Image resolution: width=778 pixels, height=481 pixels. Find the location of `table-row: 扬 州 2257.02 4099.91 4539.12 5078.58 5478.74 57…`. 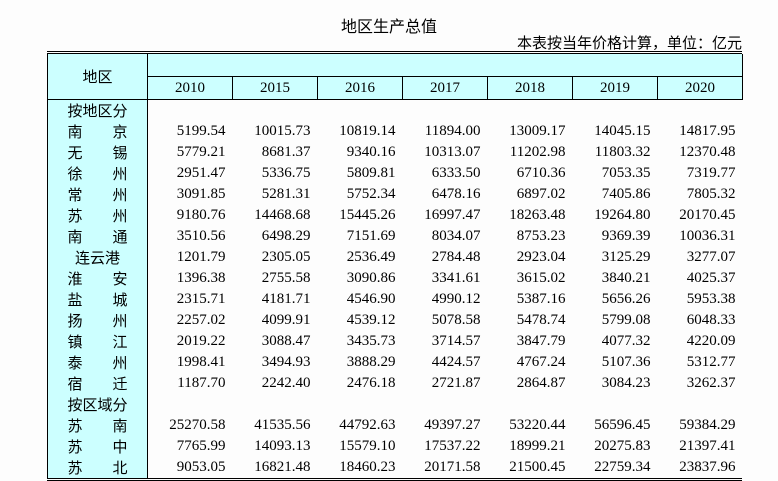

table-row: 扬 州 2257.02 4099.91 4539.12 5078.58 5478.74 57… is located at coordinates (395, 320).